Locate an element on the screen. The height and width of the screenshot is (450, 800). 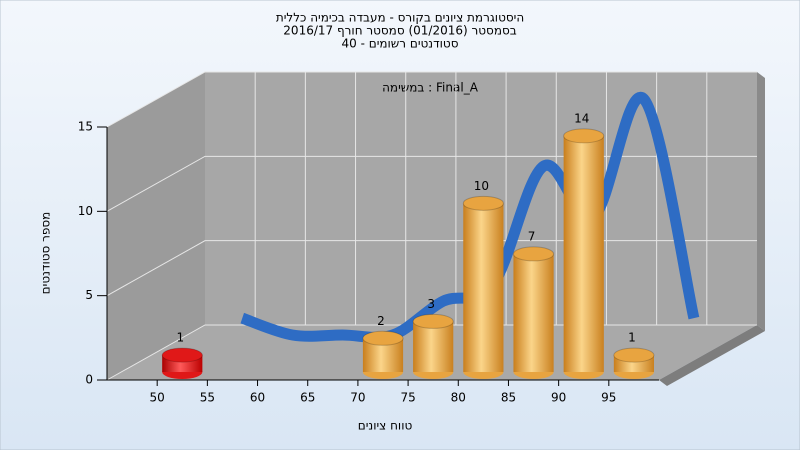
x-tick-label: 60 is located at coordinates (257, 398).